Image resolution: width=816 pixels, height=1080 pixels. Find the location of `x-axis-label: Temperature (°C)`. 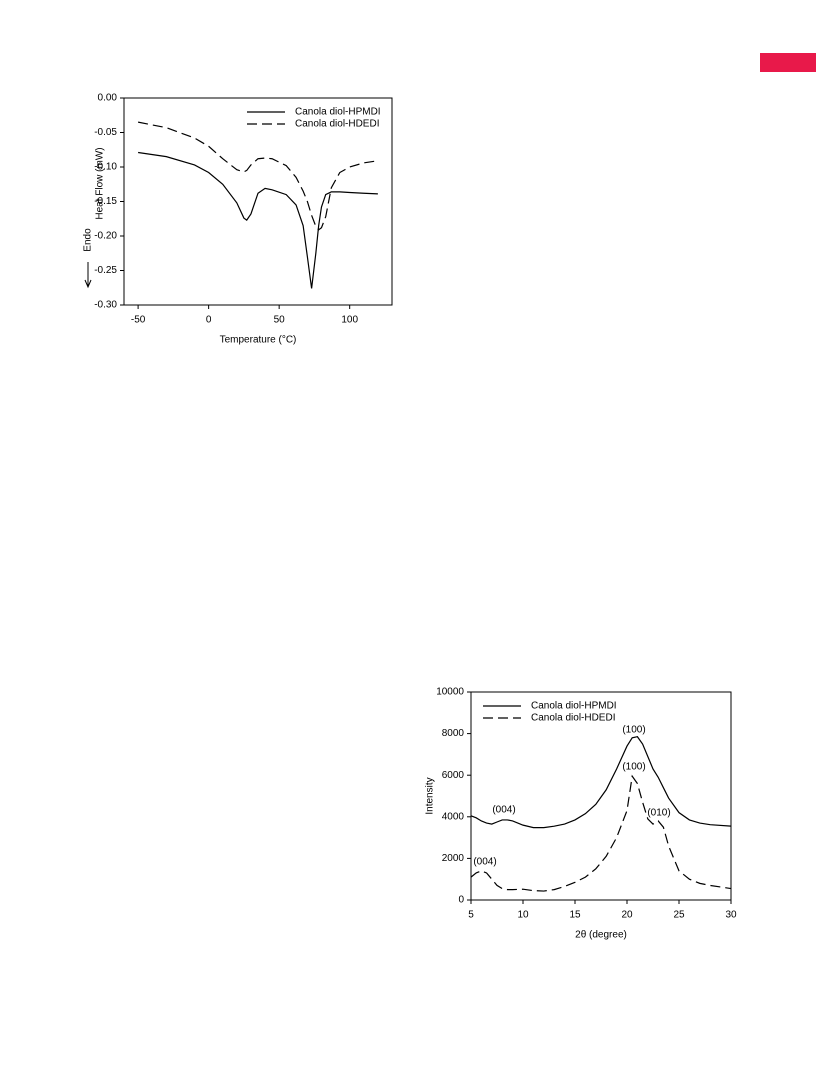

x-axis-label: Temperature (°C) is located at coordinates (258, 340).